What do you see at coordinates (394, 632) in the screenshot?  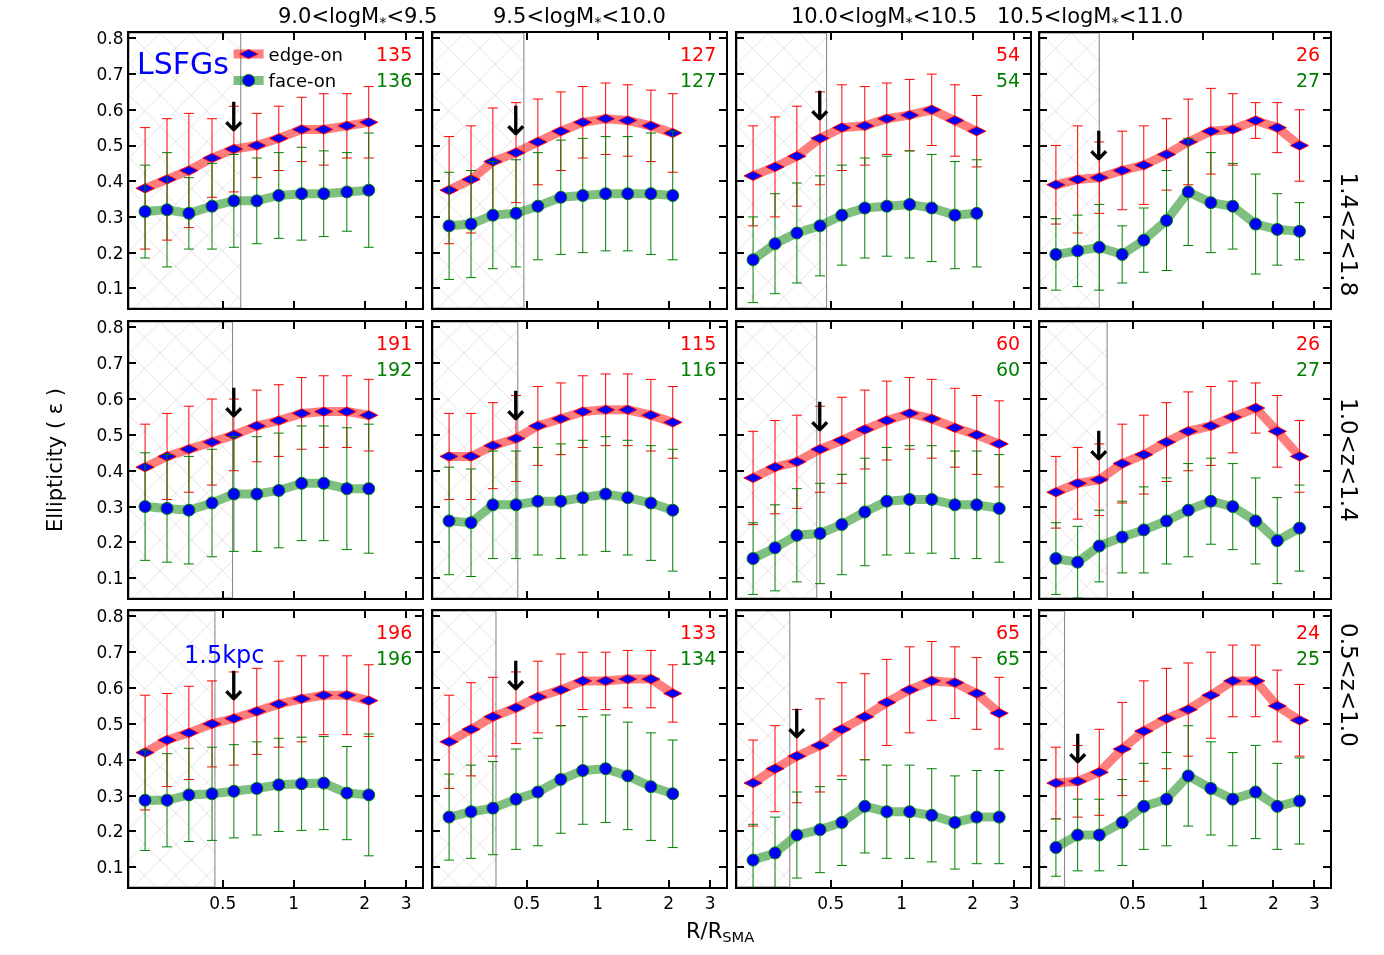 I see `annotation: 196` at bounding box center [394, 632].